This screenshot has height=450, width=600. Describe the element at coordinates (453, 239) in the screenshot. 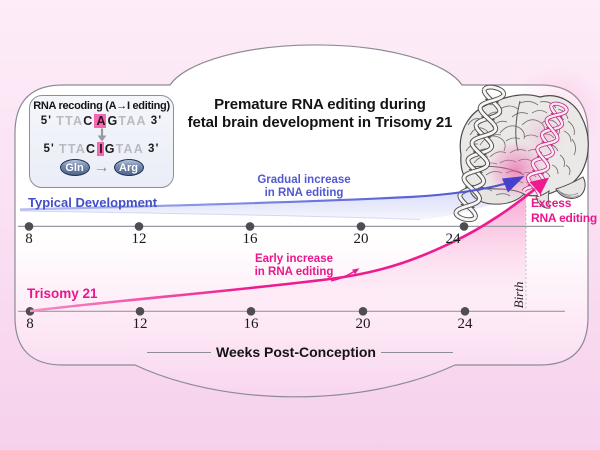

I see `typical-tick-24: 24` at that location.